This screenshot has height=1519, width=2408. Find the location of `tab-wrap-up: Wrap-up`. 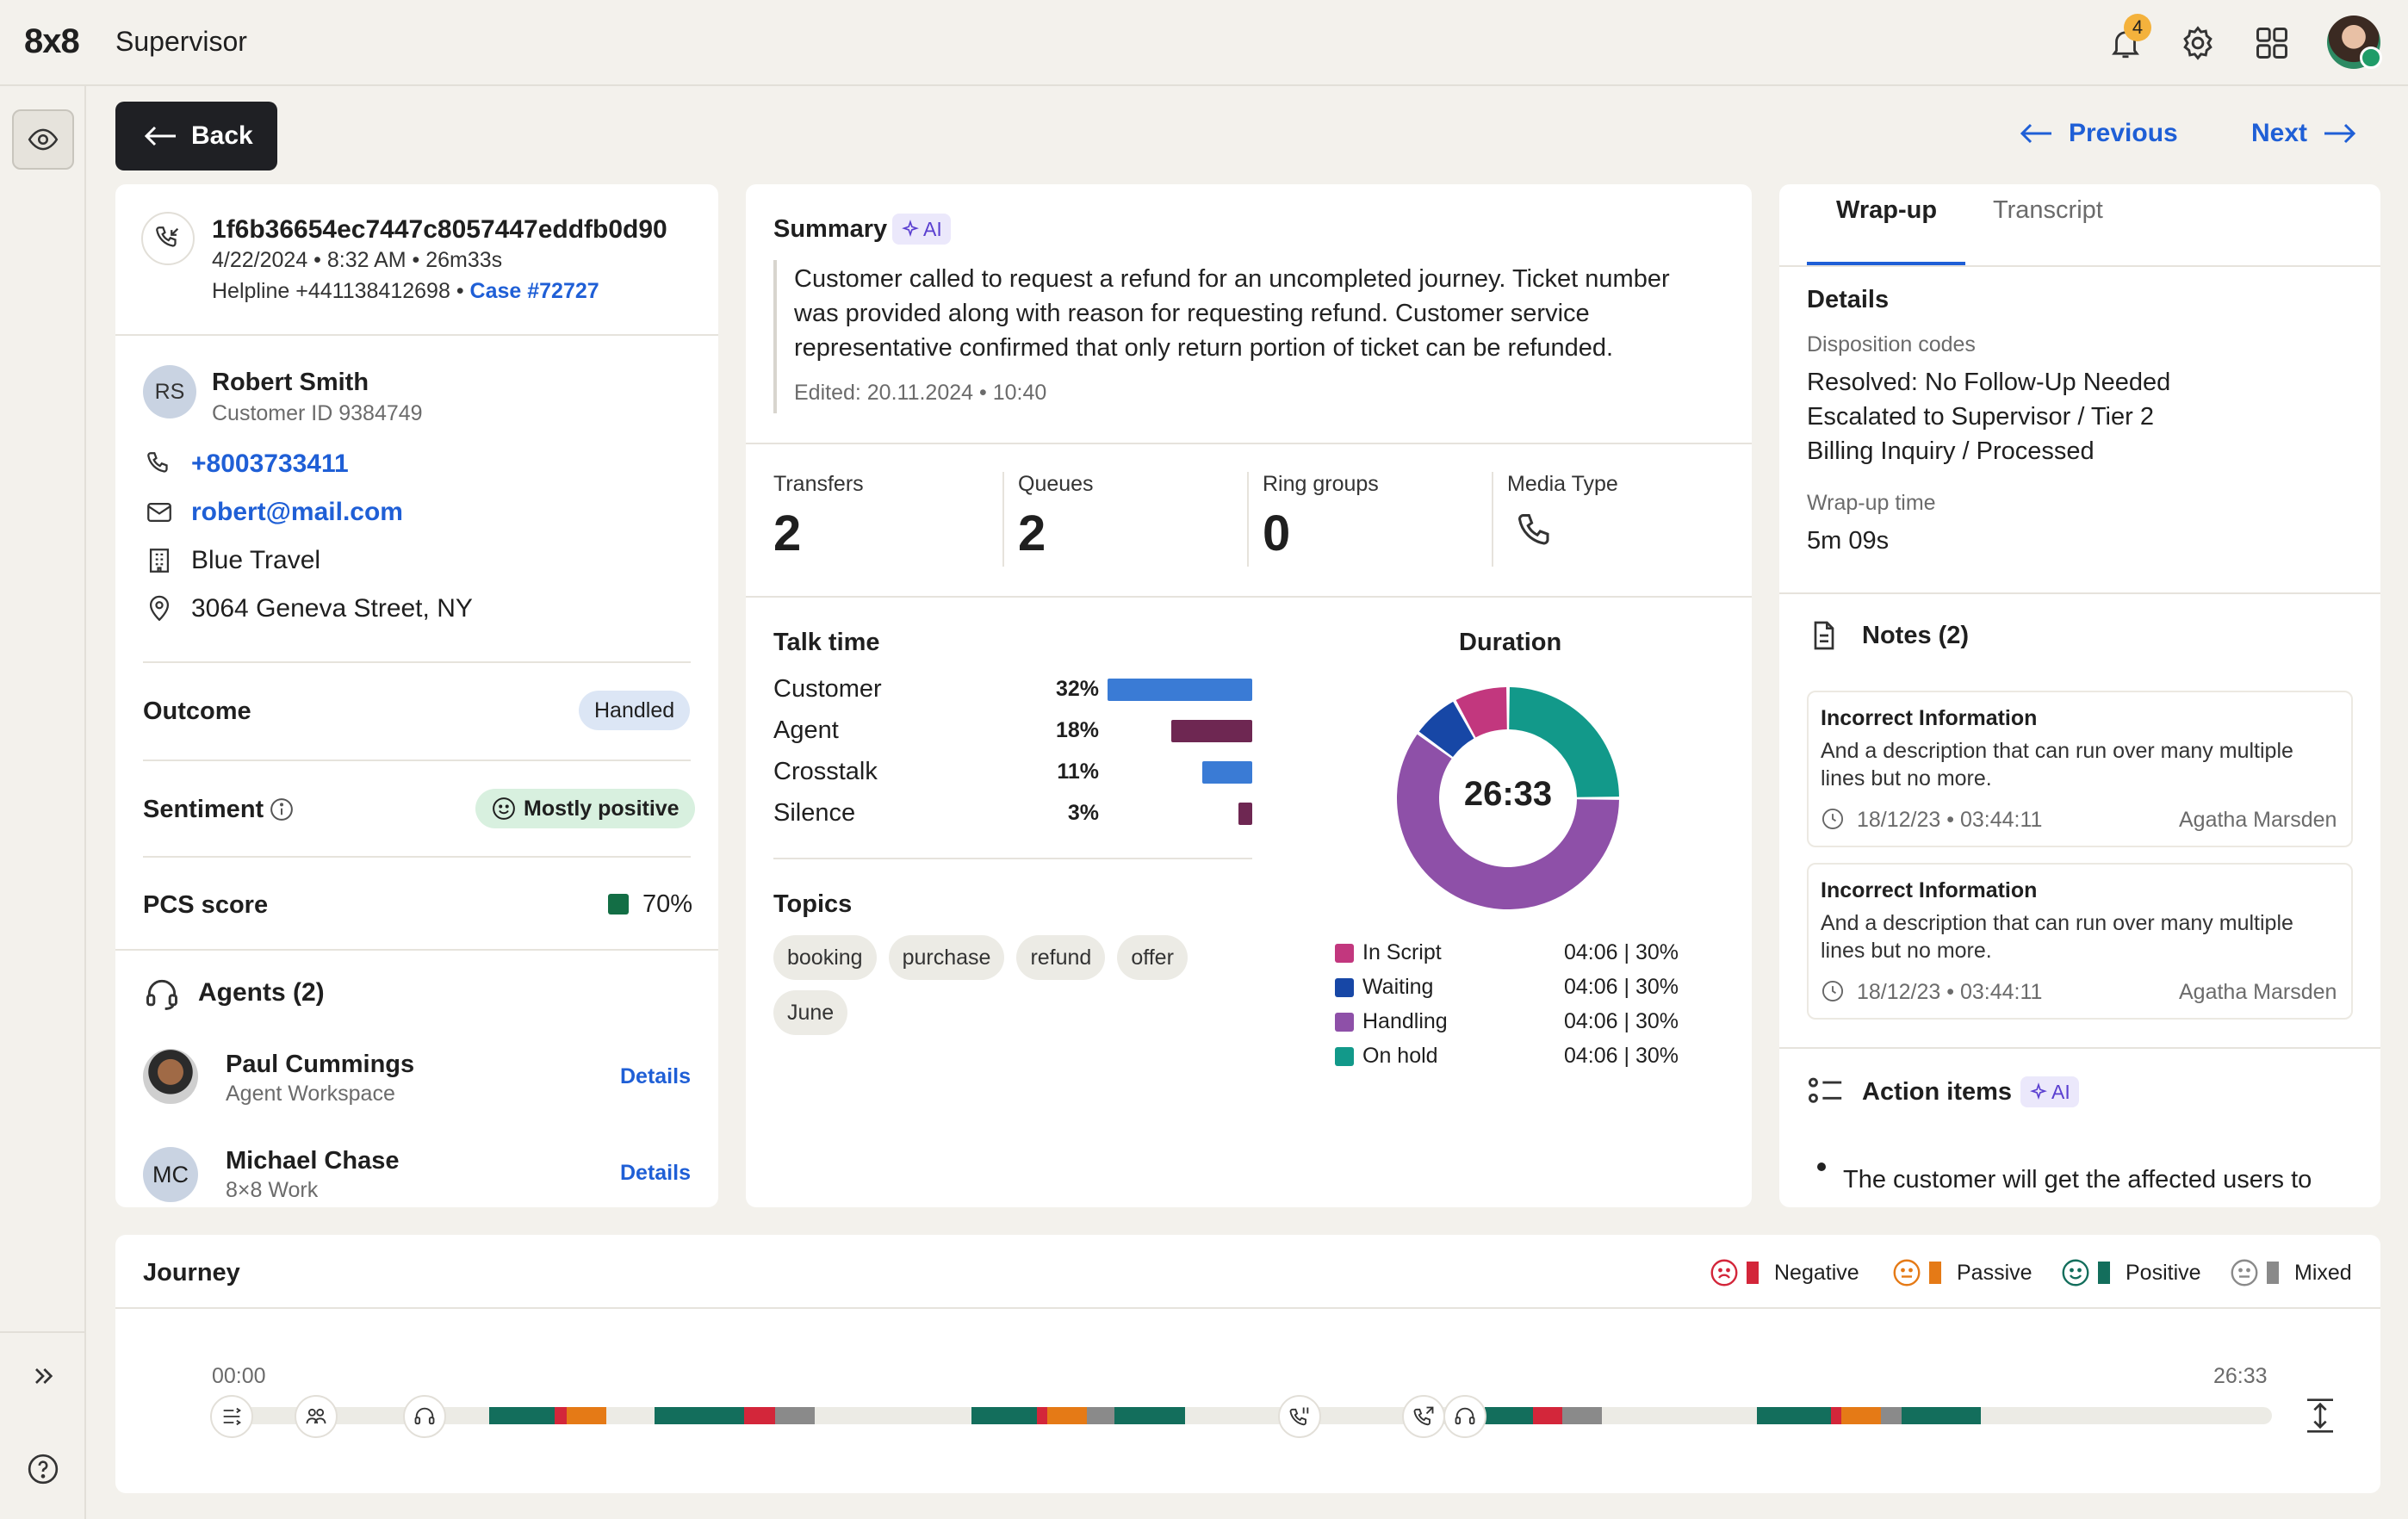

tab-wrap-up: Wrap-up is located at coordinates (1887, 210).